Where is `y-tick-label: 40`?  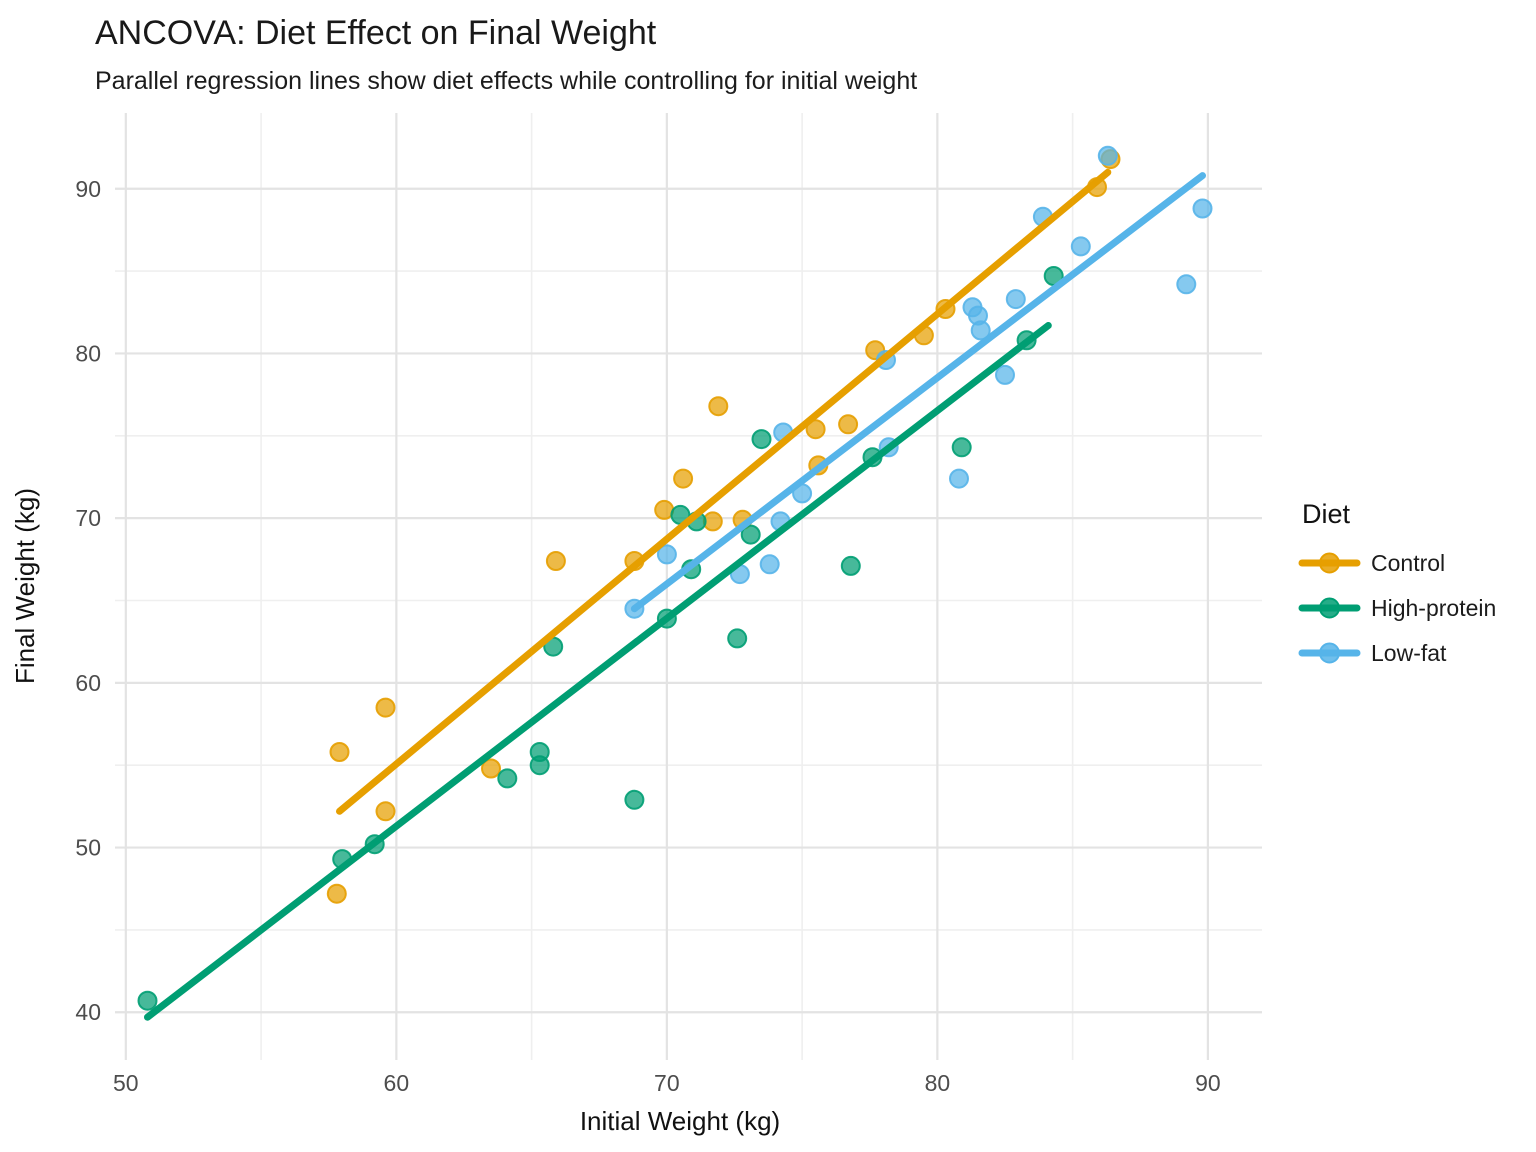
y-tick-label: 40 is located at coordinates (88, 1012).